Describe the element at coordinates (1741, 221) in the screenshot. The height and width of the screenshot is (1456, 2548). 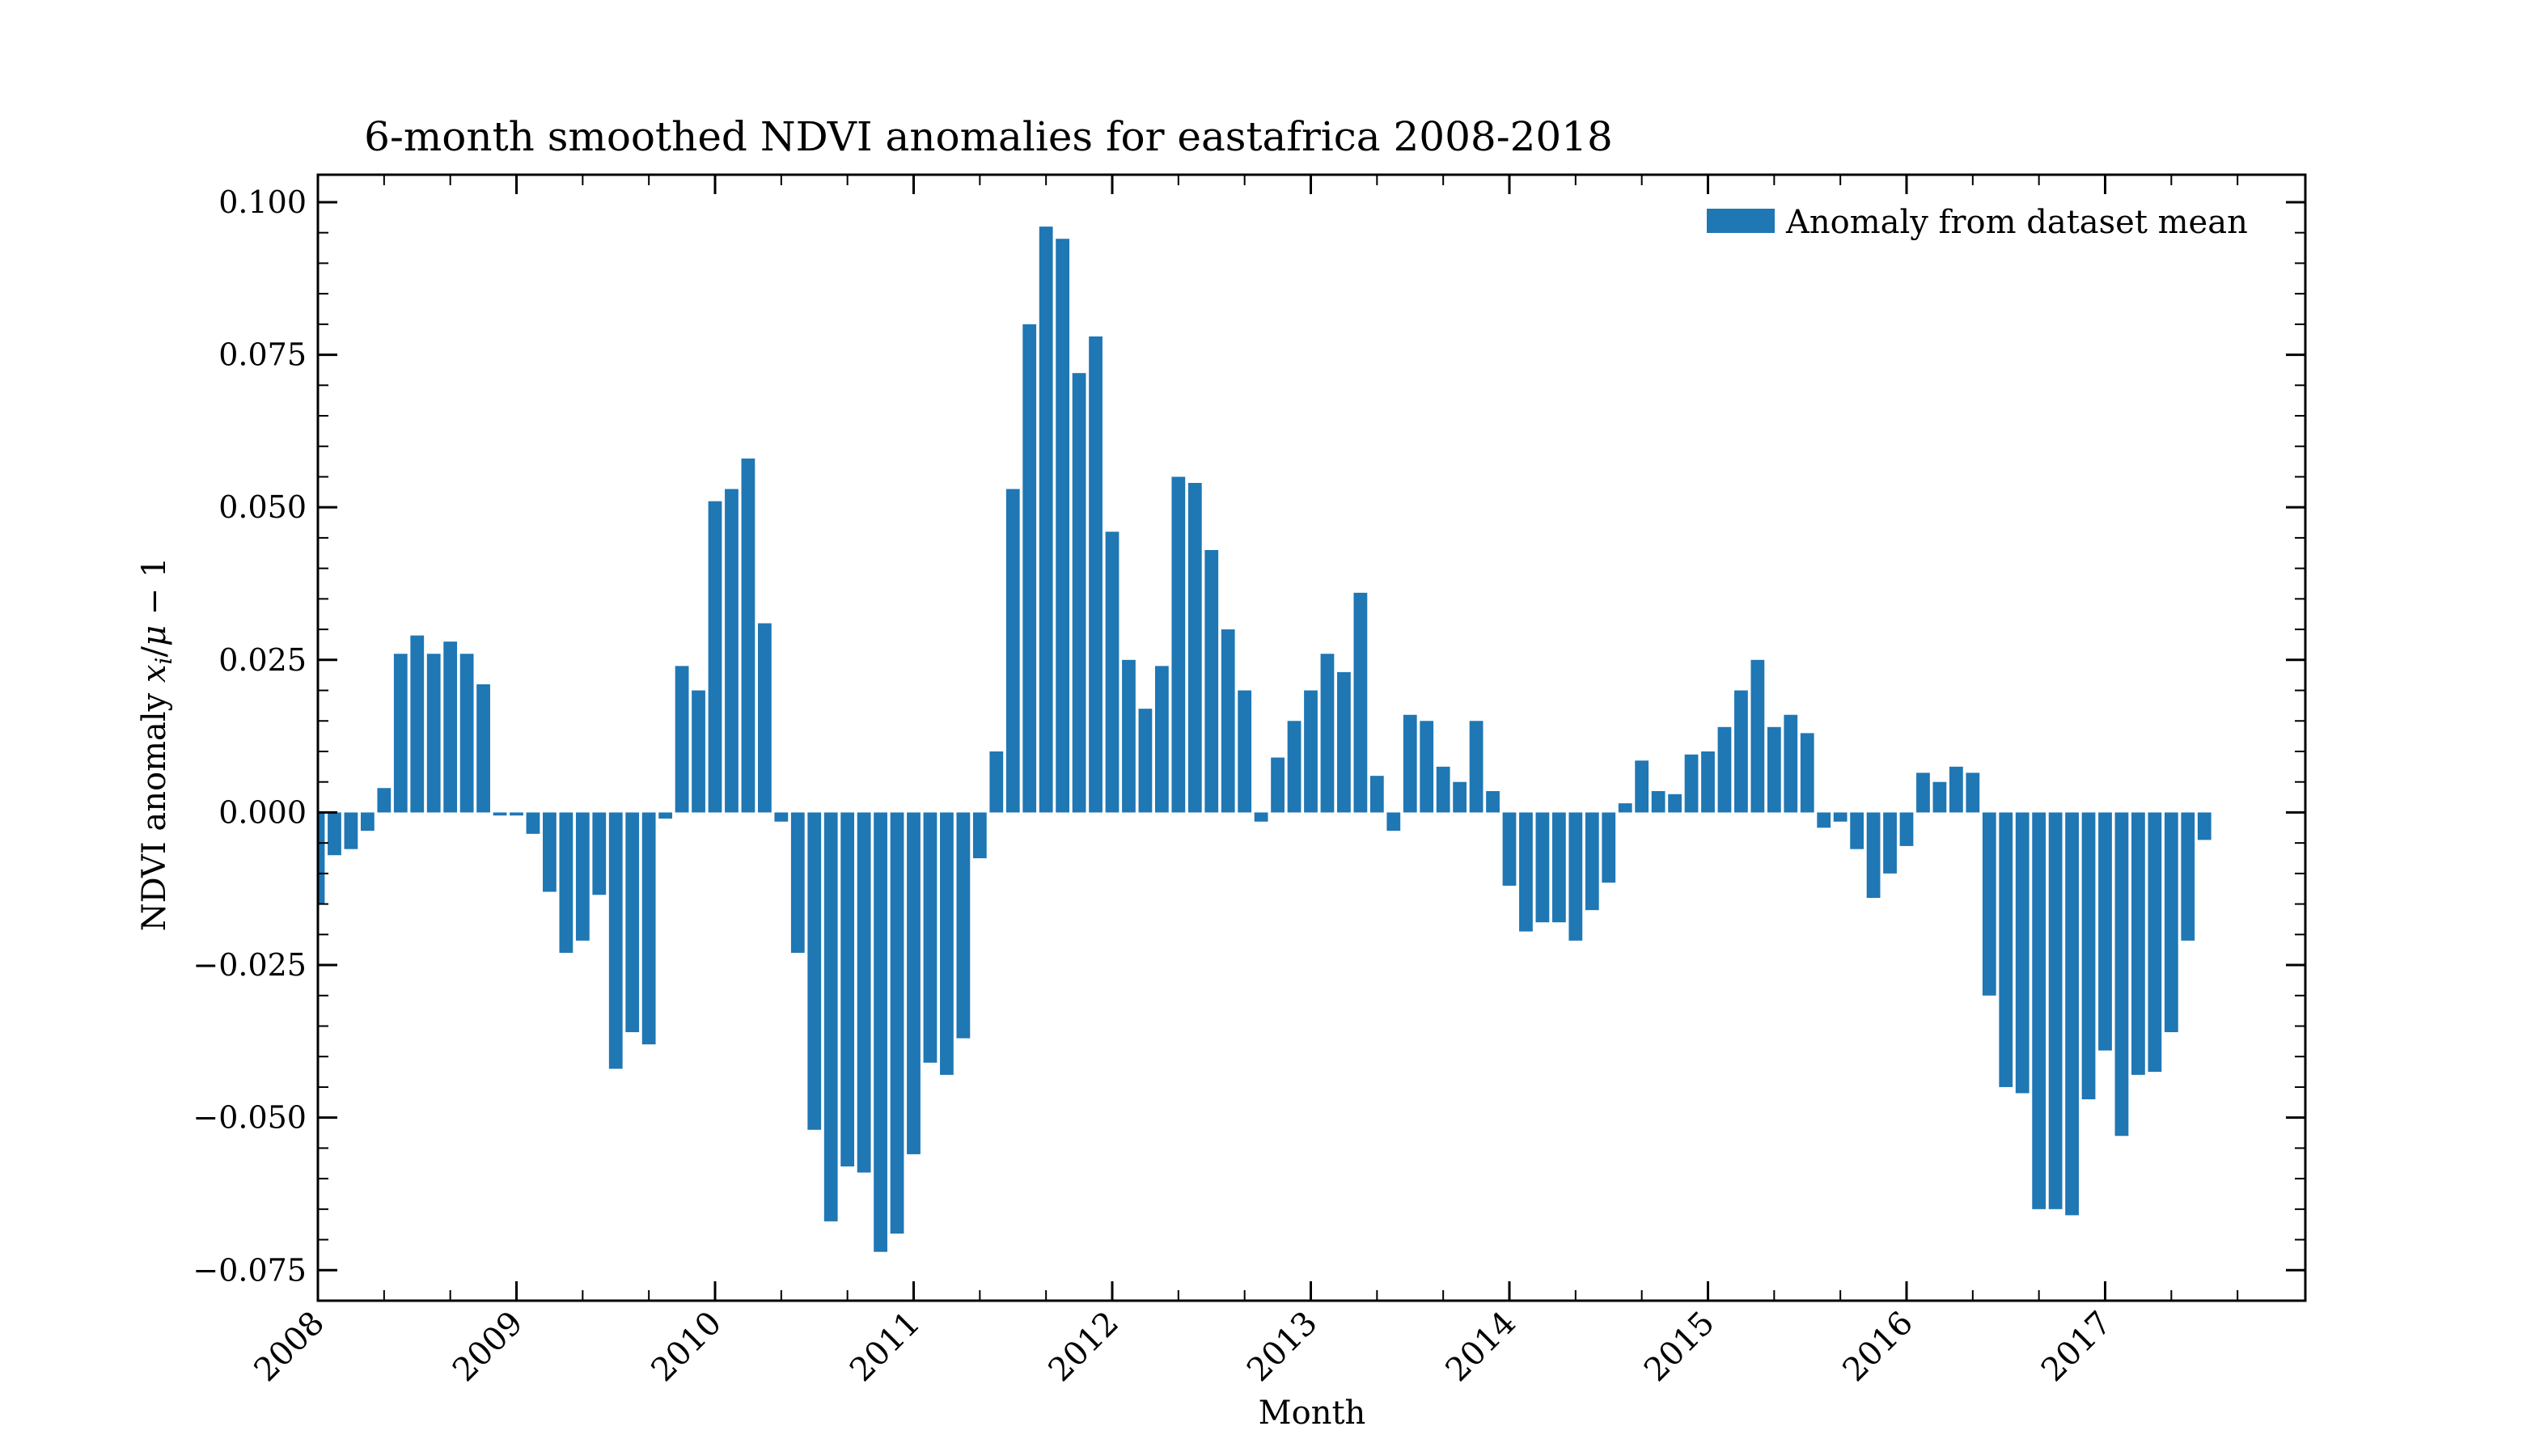
I see `legend-swatch` at that location.